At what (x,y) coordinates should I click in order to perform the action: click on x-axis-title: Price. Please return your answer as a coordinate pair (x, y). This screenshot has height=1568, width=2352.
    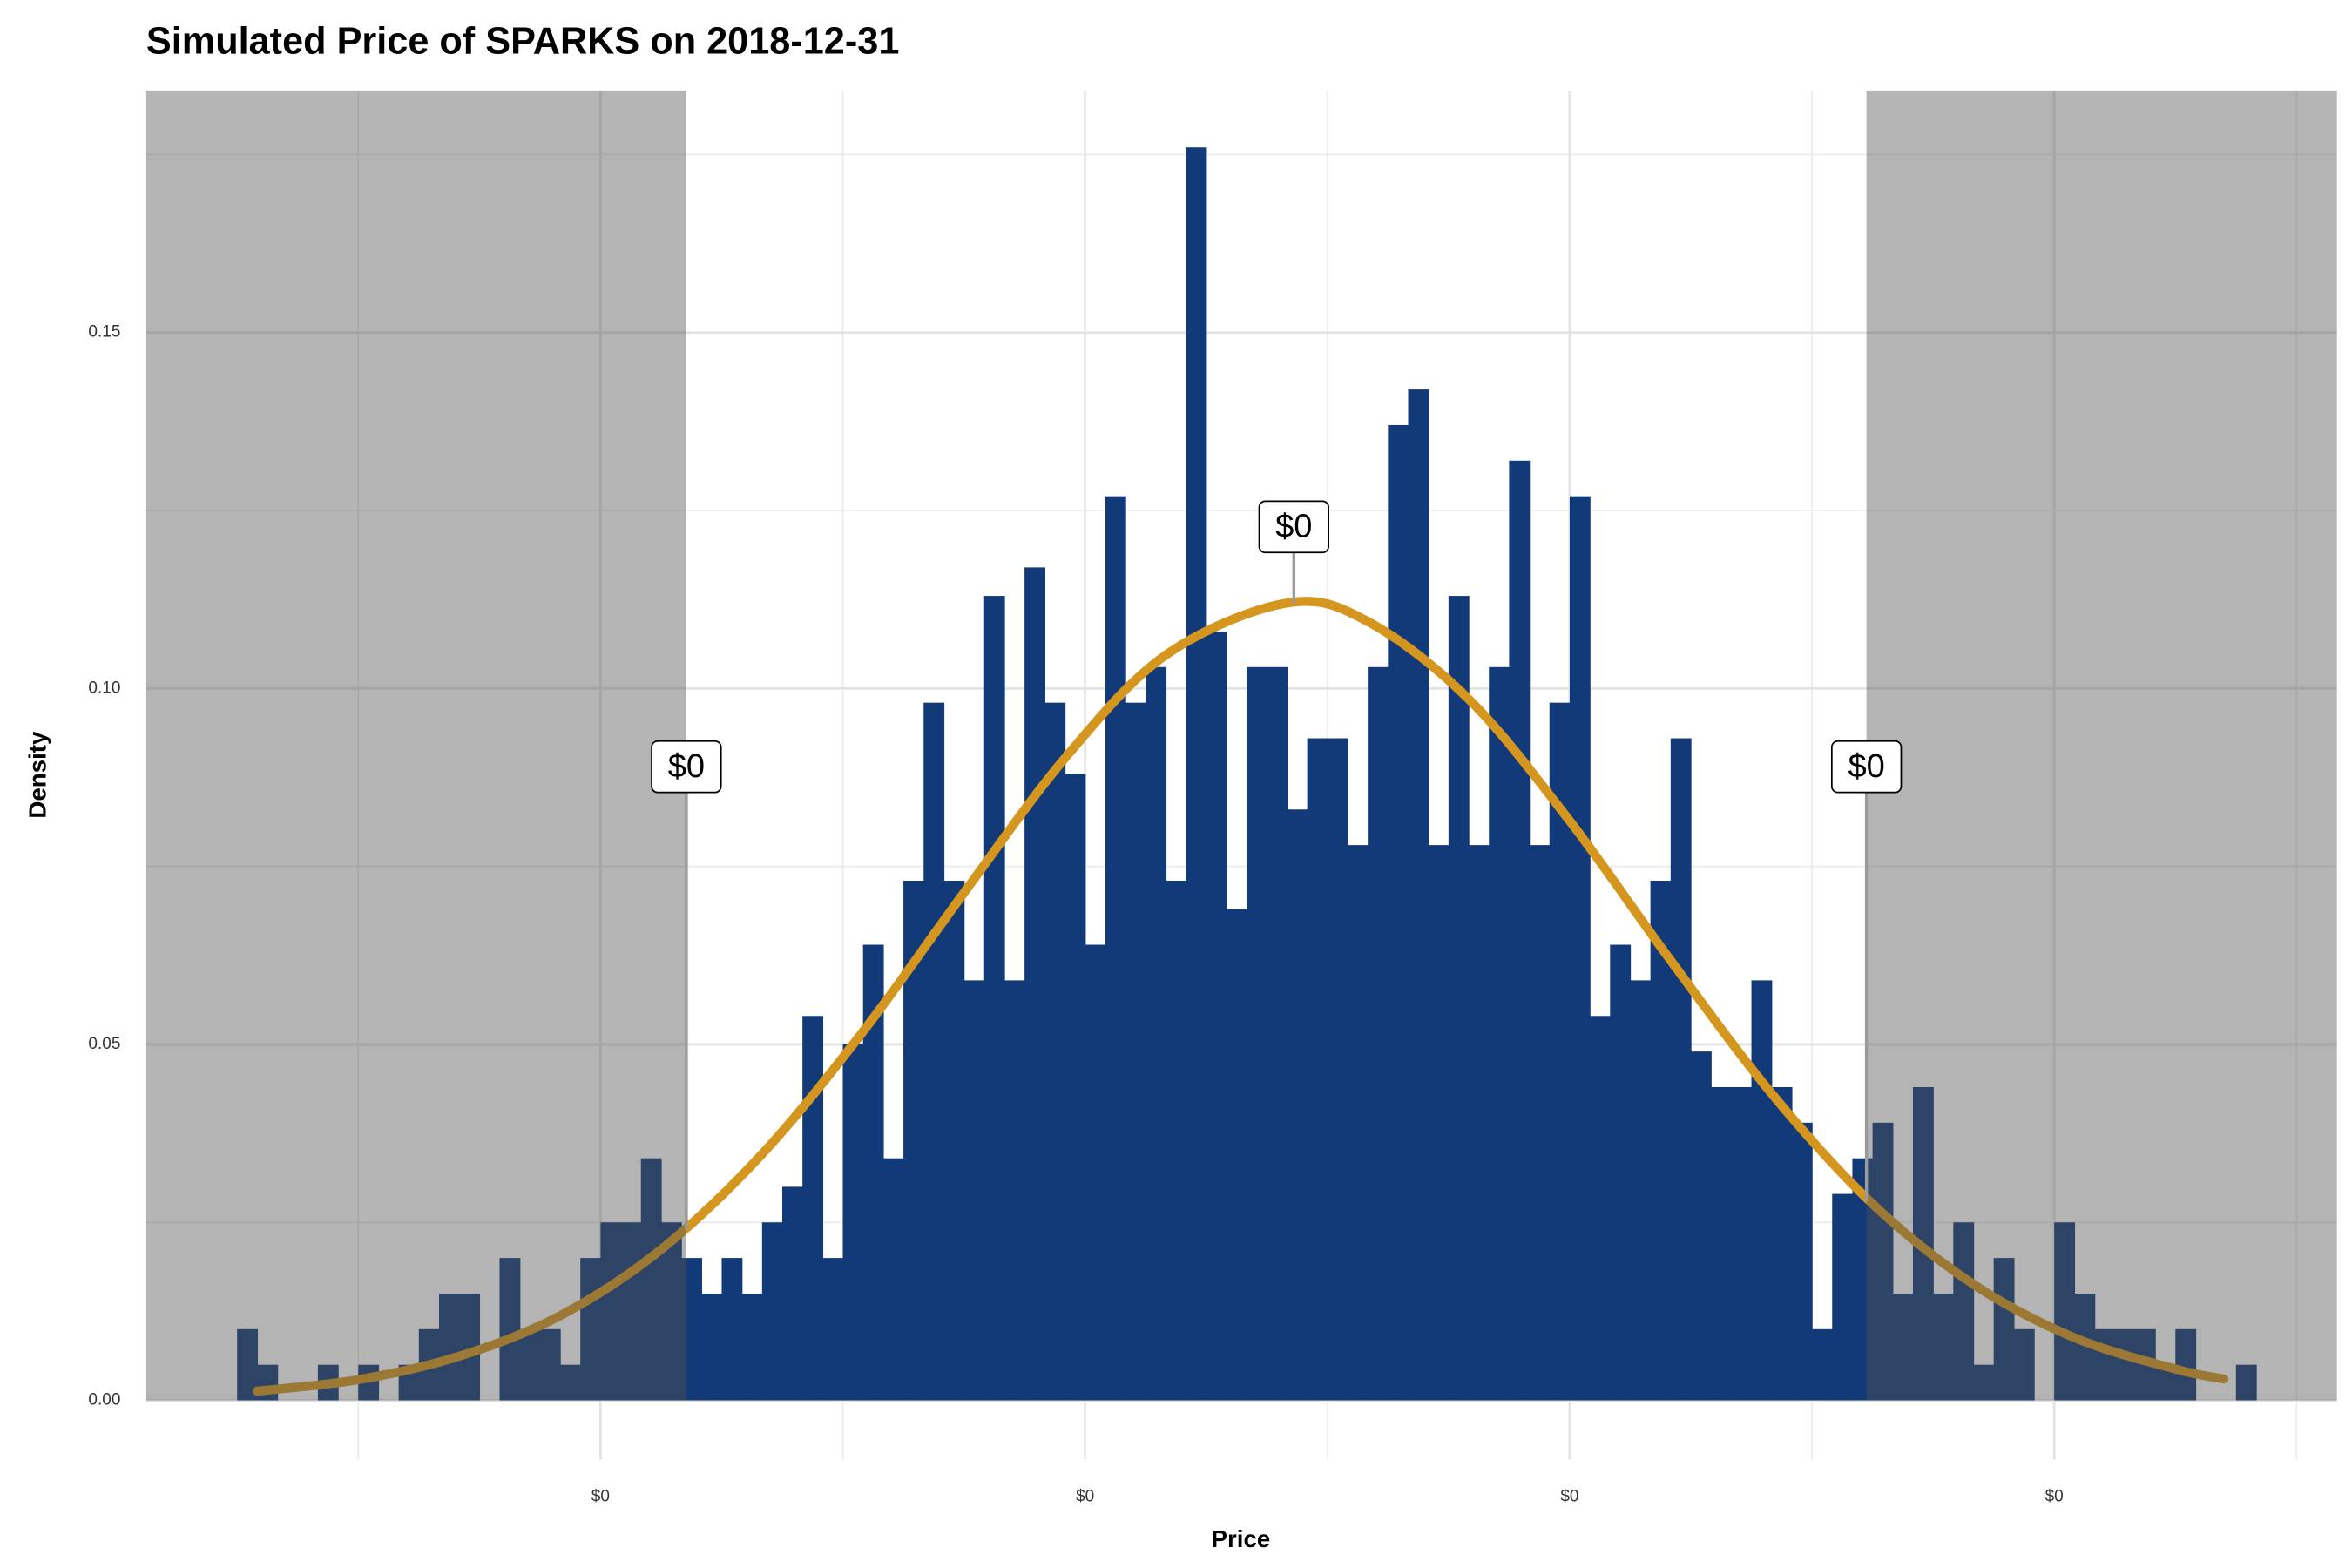
    Looking at the image, I should click on (1241, 1538).